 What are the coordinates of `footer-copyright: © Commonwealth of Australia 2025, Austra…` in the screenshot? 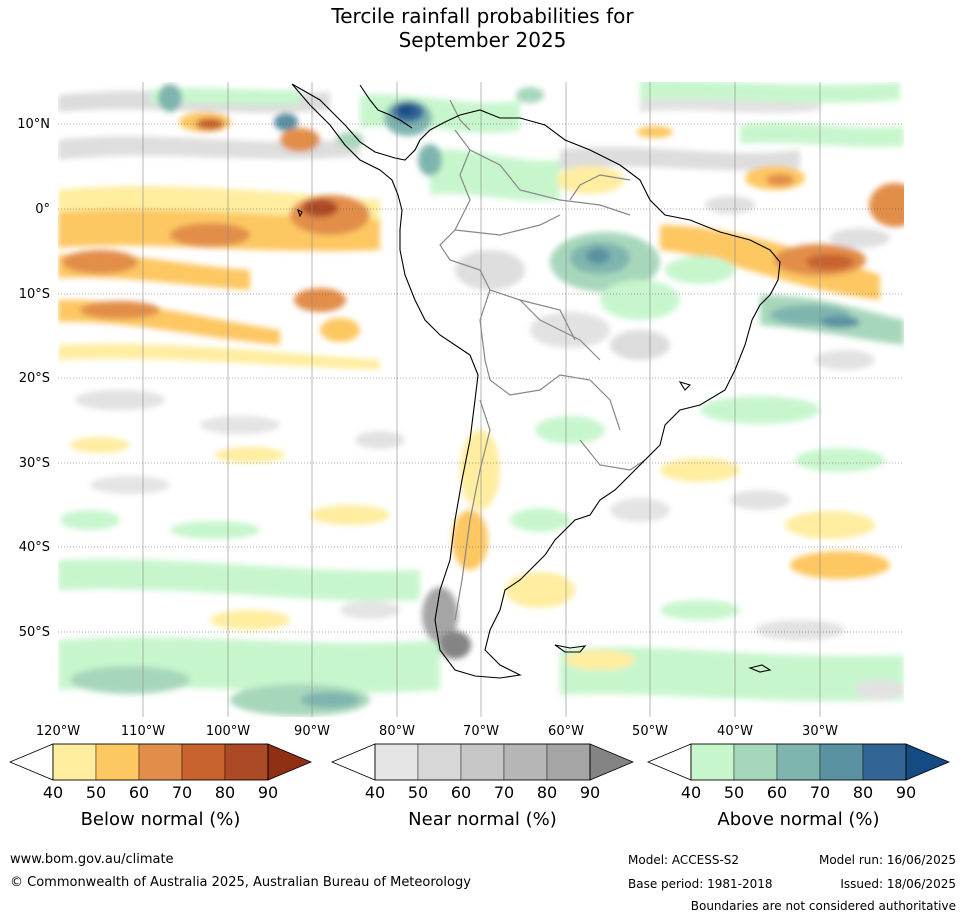 It's located at (240, 882).